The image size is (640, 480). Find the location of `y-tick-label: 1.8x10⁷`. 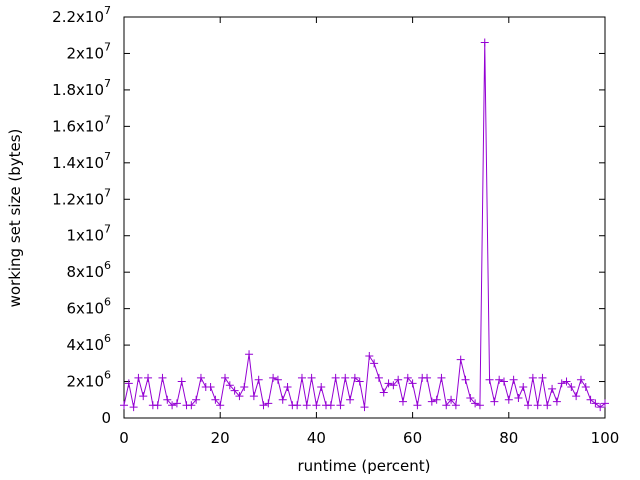

y-tick-label: 1.8x10⁷ is located at coordinates (81, 88).